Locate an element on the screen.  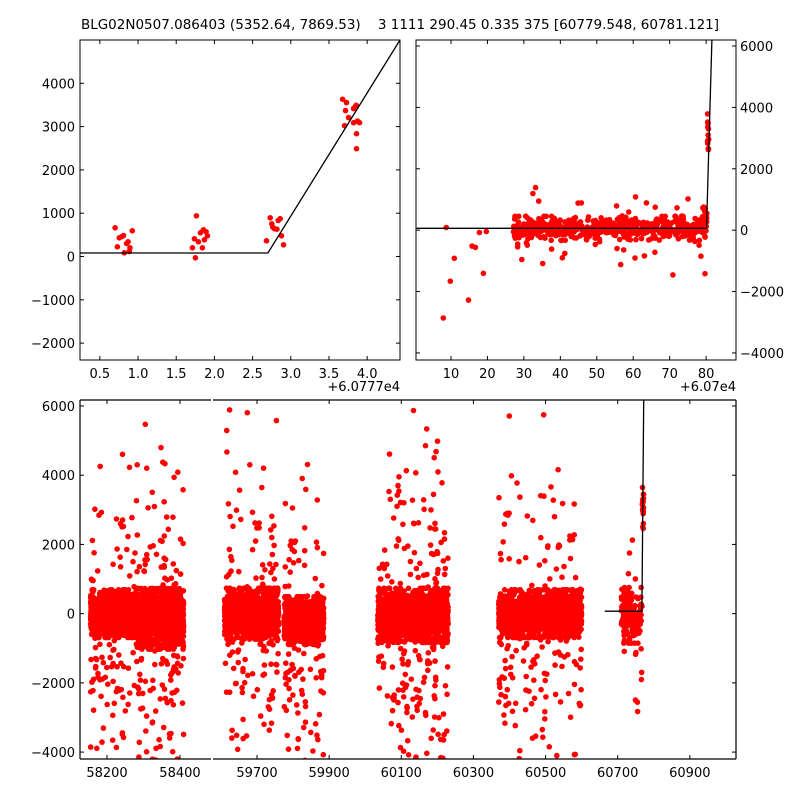
y-tick-label: 4000 is located at coordinates (756, 108).